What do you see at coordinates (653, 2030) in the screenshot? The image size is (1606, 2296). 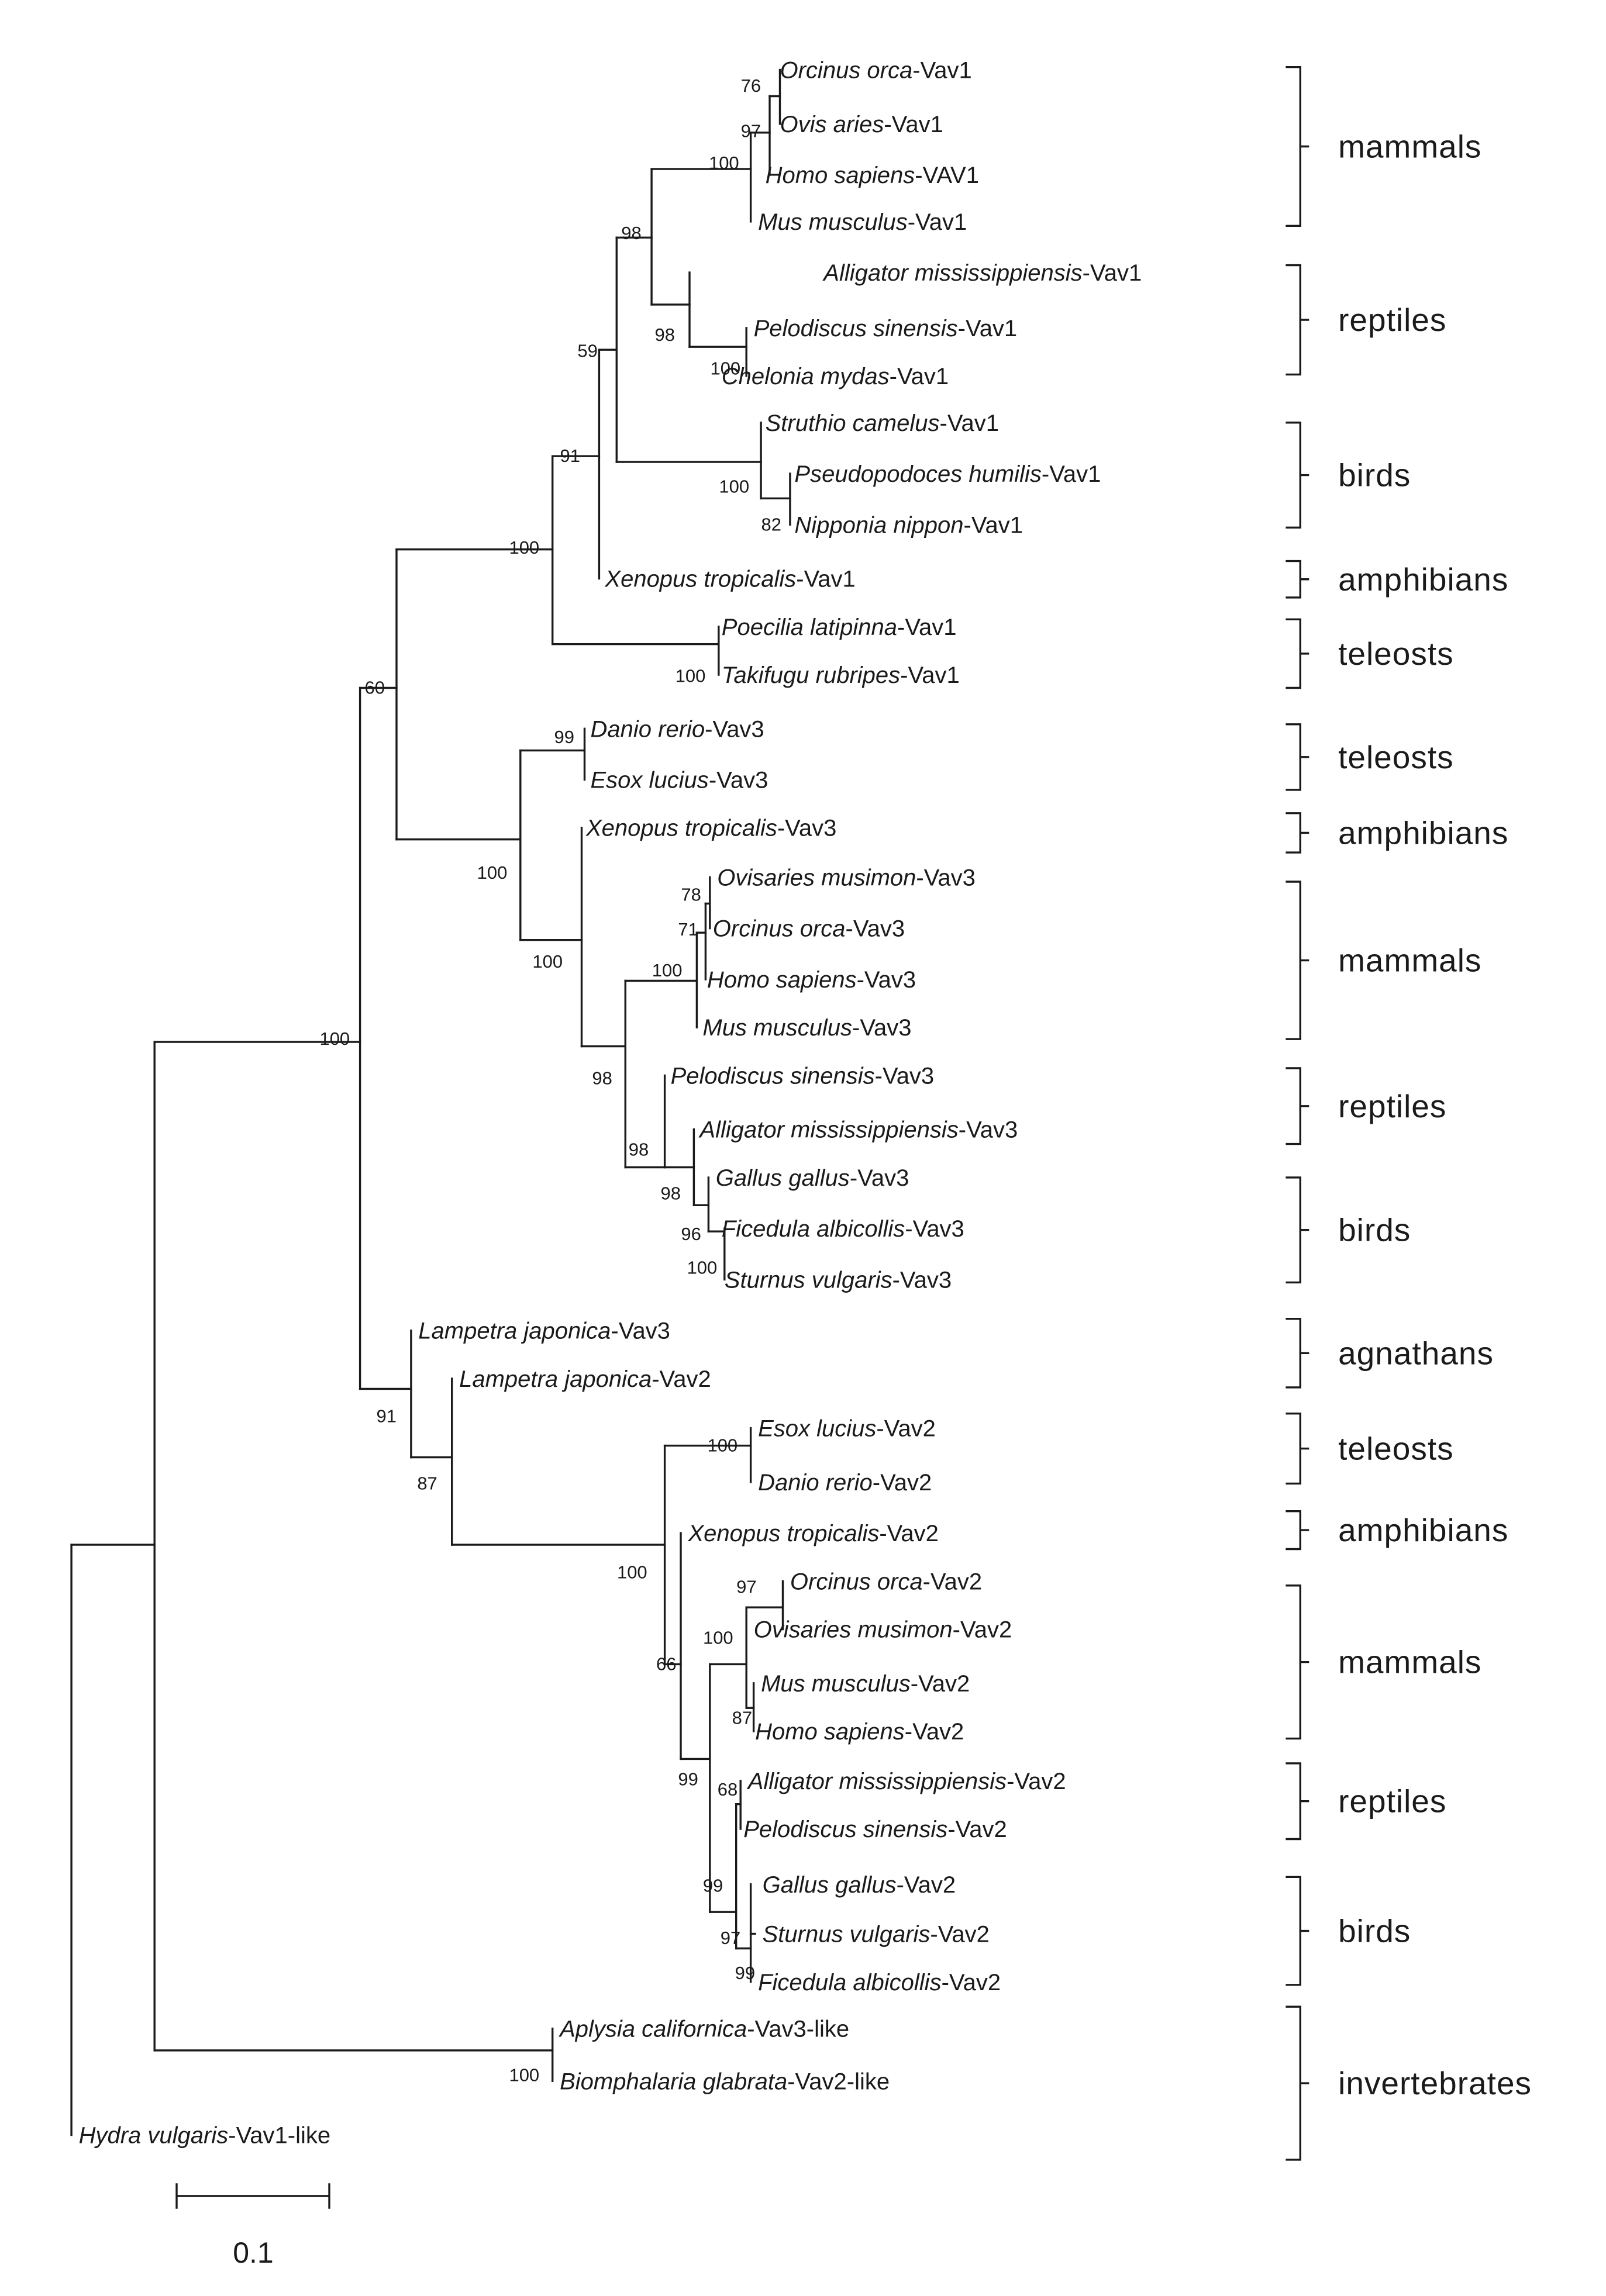 I see `species-name: Aplysia californica` at bounding box center [653, 2030].